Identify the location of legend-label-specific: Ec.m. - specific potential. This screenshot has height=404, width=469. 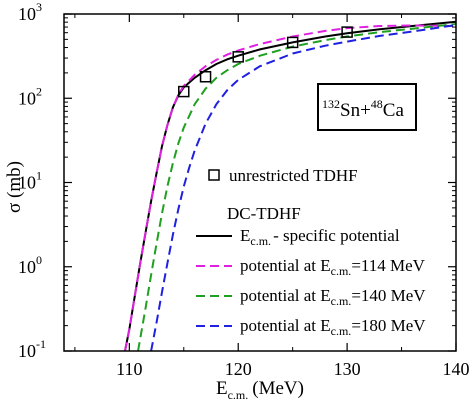
(320, 237).